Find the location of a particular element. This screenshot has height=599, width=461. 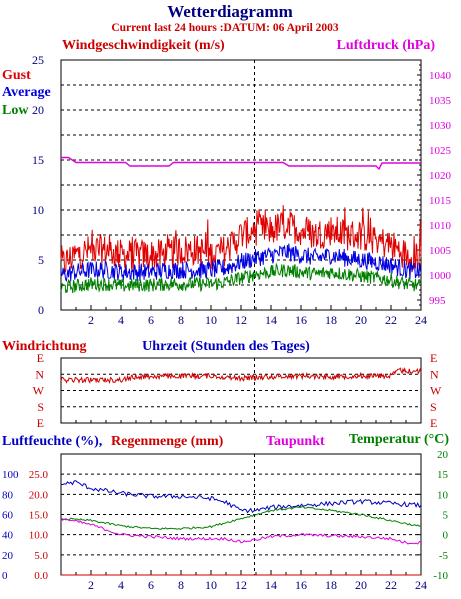

wind-x-tick-label: 8 is located at coordinates (181, 320).